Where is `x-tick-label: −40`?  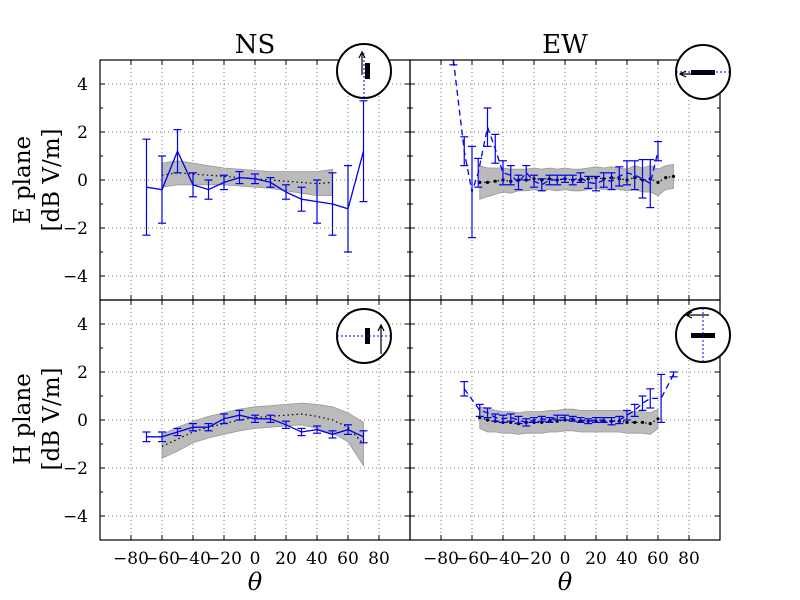
x-tick-label: −40 is located at coordinates (193, 559).